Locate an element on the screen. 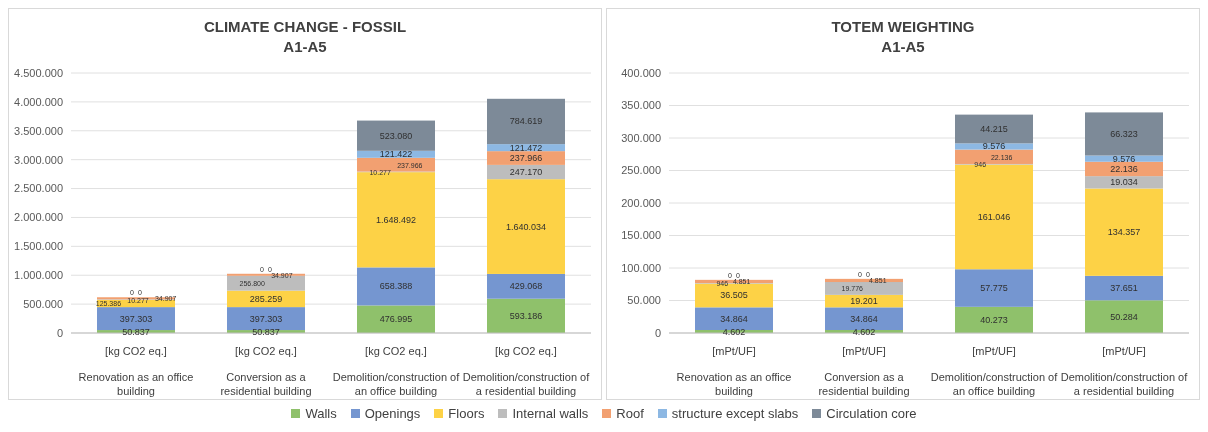 Image resolution: width=1208 pixels, height=432 pixels. data-label: 50.284 is located at coordinates (1124, 316).